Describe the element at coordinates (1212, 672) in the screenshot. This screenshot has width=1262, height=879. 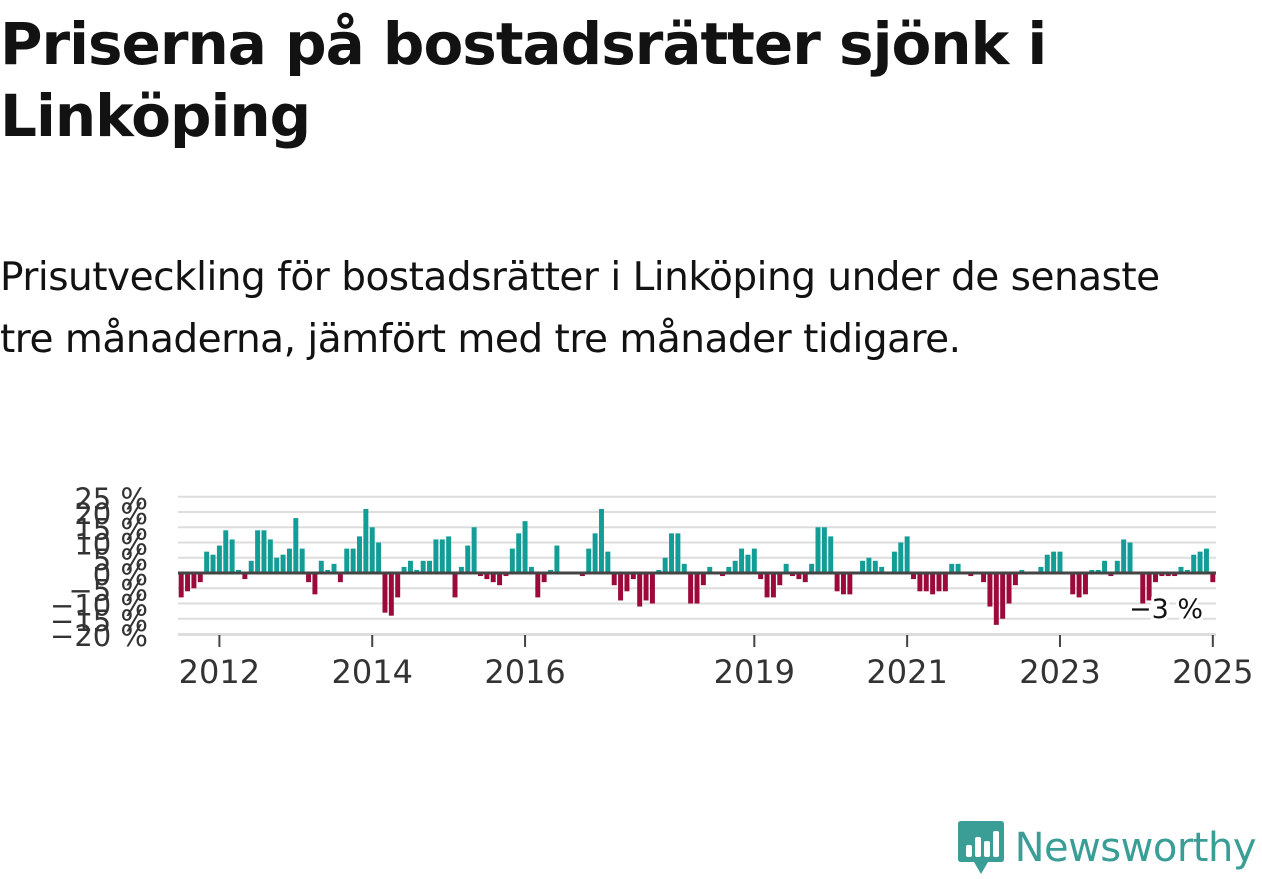
I see `x-tick-label: 2025` at that location.